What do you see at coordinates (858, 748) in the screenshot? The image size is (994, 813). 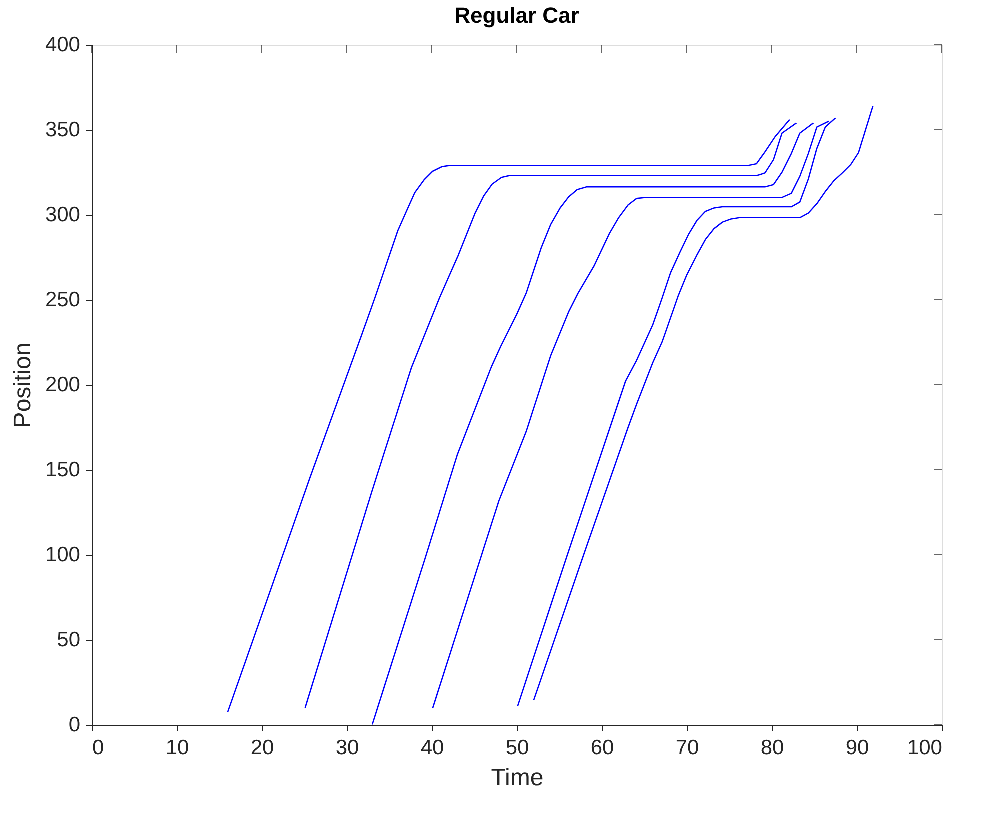 I see `x-tick-label: 90` at bounding box center [858, 748].